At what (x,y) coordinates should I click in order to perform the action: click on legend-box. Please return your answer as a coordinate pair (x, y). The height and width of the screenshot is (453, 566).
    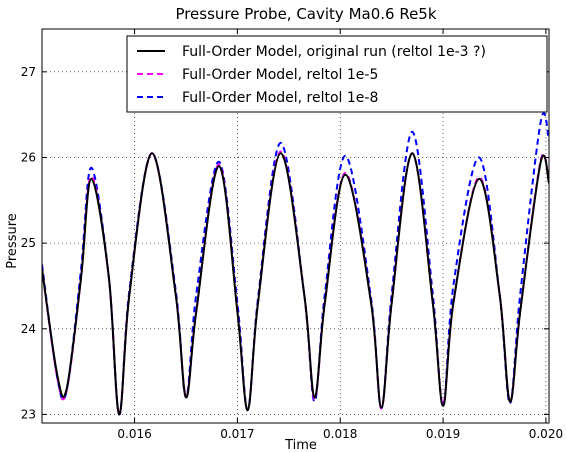
    Looking at the image, I should click on (337, 74).